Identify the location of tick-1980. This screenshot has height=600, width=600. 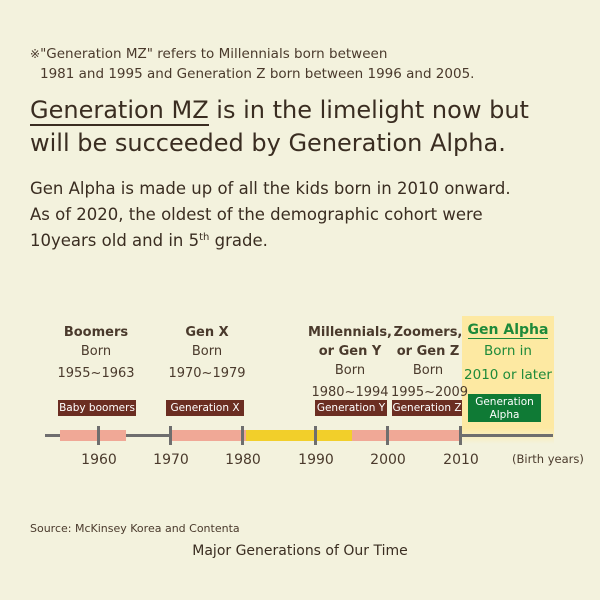
(242, 435).